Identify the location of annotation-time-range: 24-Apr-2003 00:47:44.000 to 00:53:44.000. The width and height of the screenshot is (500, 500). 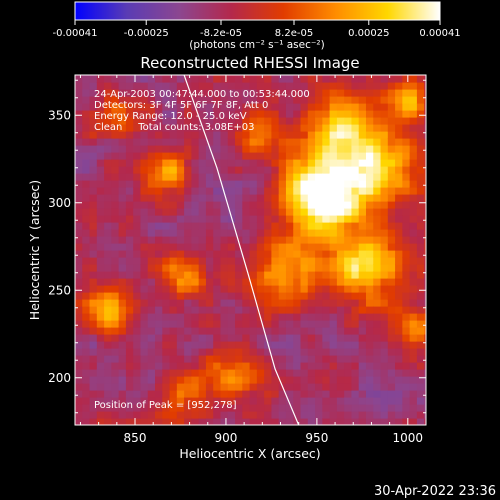
(202, 94).